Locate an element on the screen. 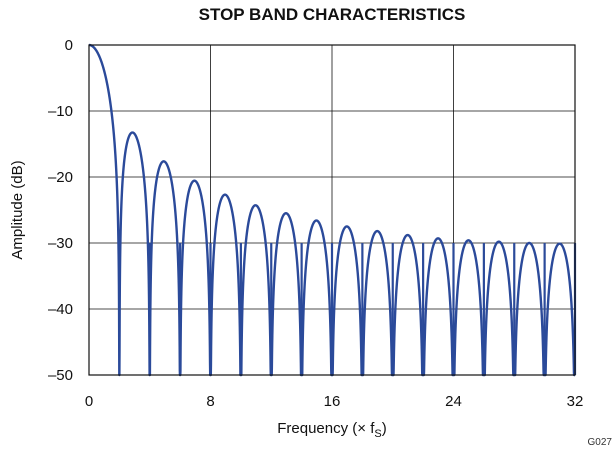 The width and height of the screenshot is (615, 451). y-tick-label: –10 is located at coordinates (60, 111).